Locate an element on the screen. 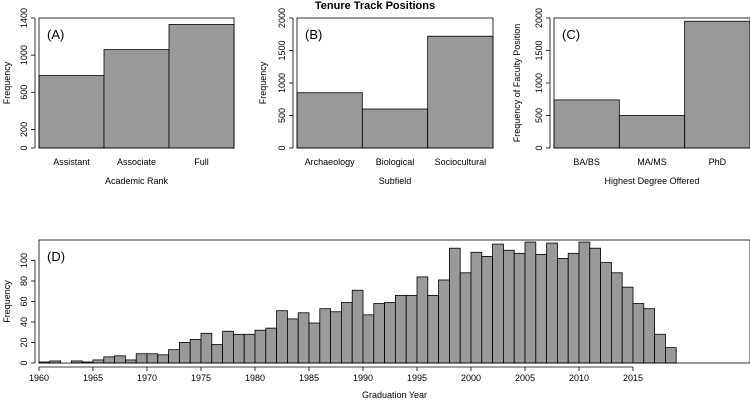 The image size is (750, 403). histogram-bar-1988 is located at coordinates (346, 333).